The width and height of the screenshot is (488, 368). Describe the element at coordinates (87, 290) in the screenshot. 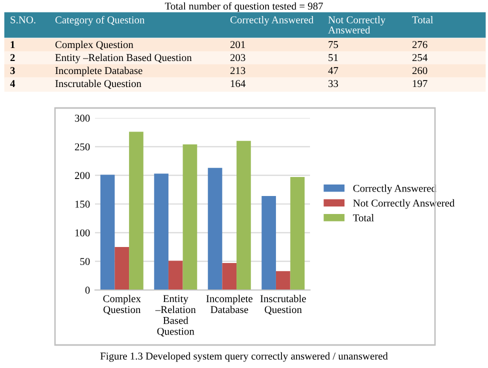

I see `y-tick-label: 0` at that location.